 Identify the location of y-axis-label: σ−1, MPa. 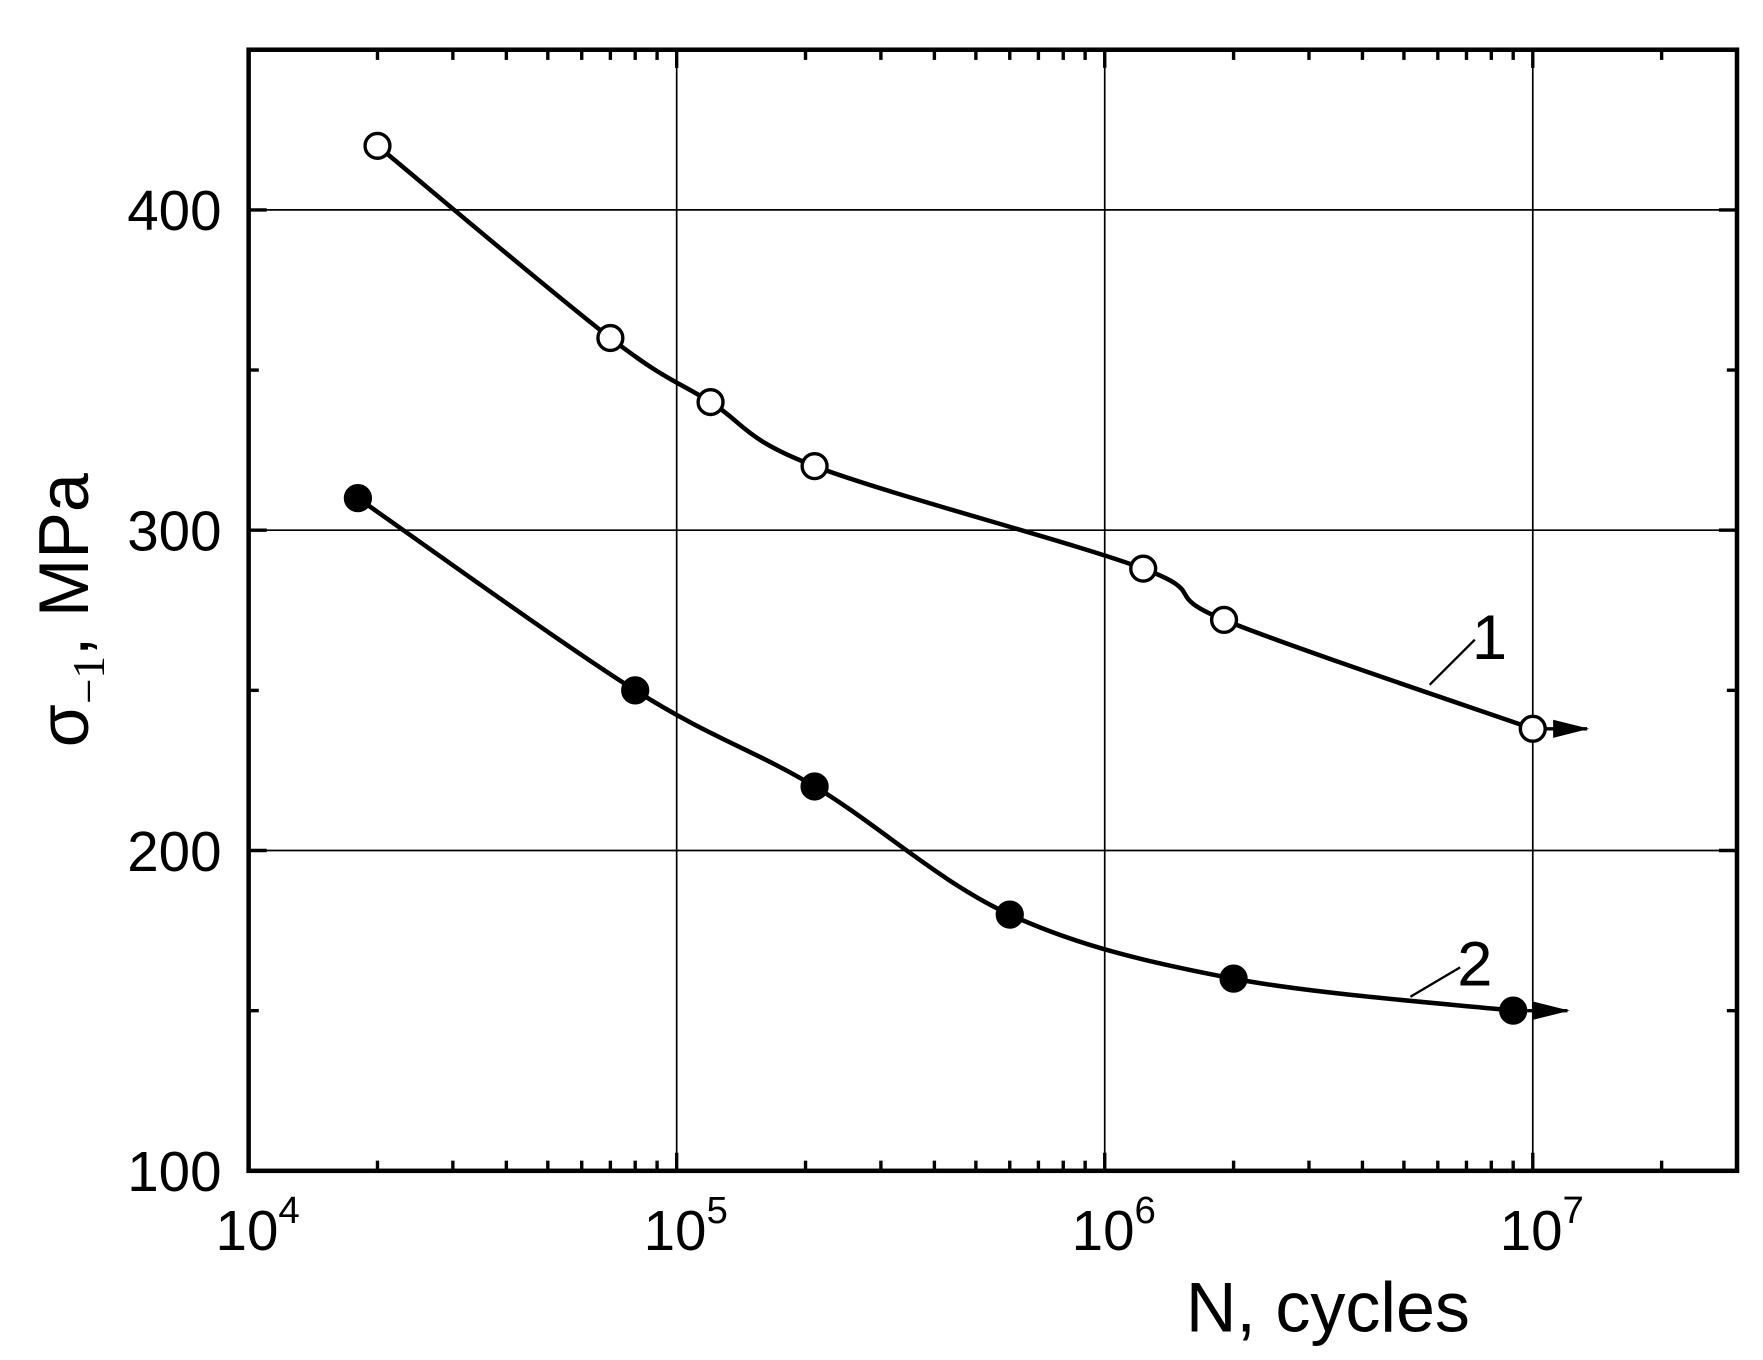
(69, 610).